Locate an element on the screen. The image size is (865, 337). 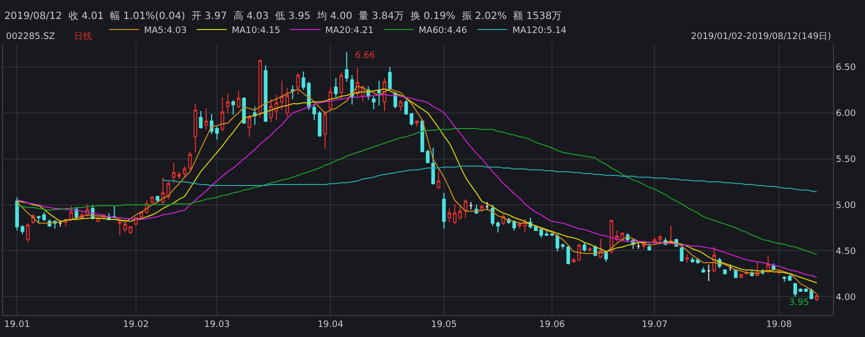
x-tick-label: 19.01 is located at coordinates (17, 325).